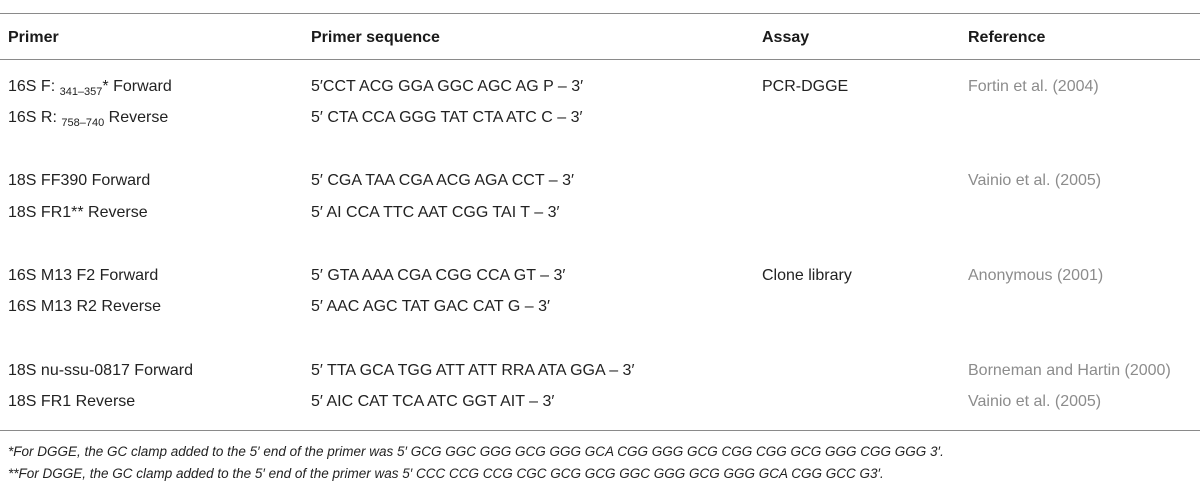 The width and height of the screenshot is (1200, 489). I want to click on header-assay: Assay, so click(786, 37).